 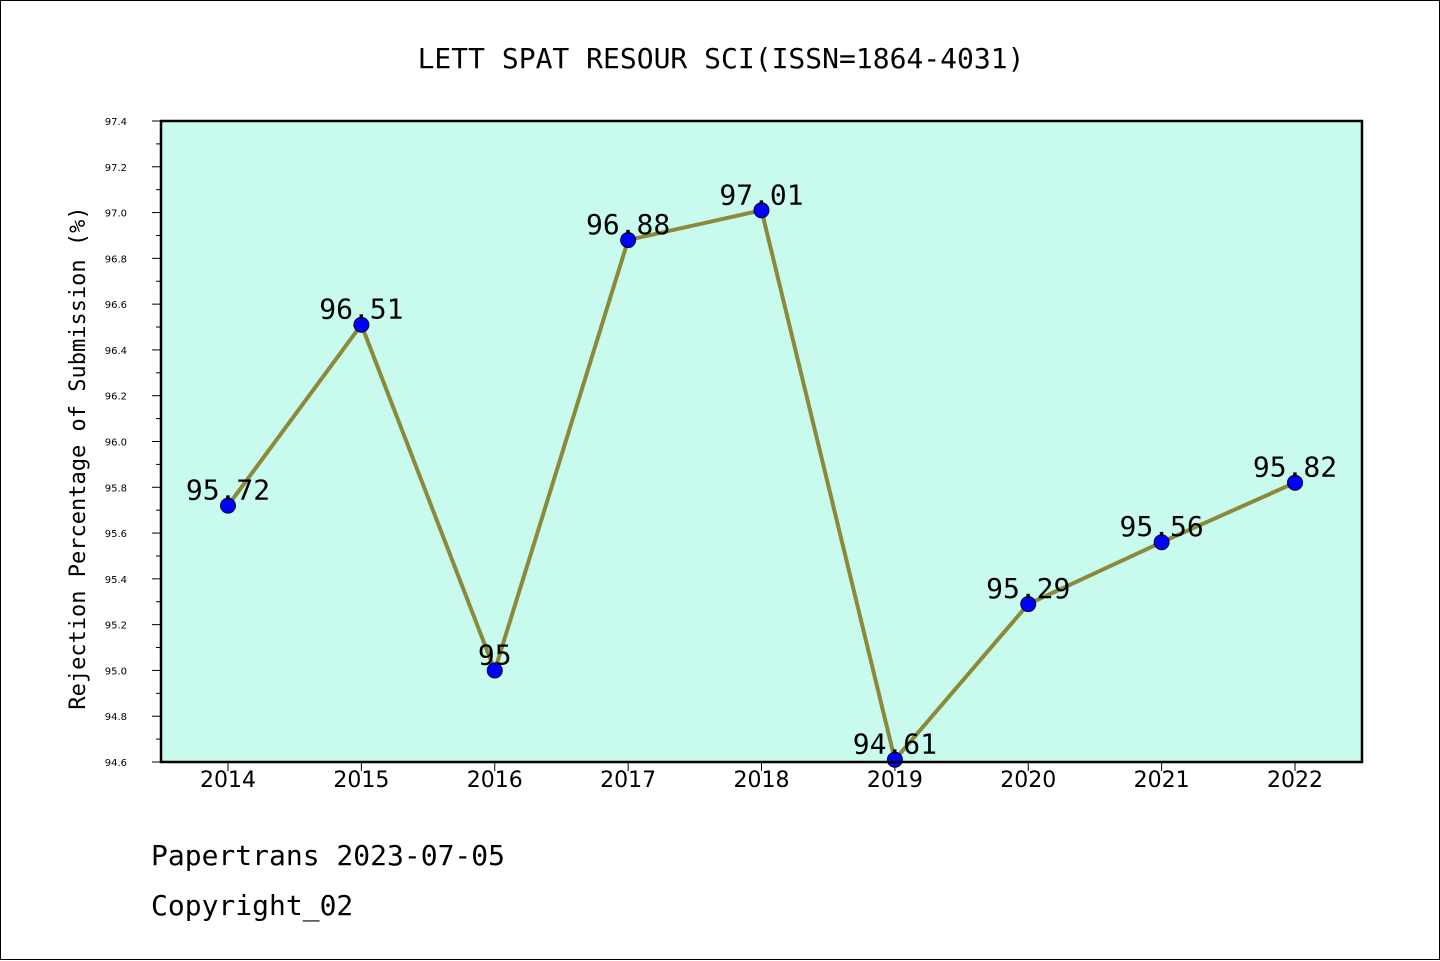 I want to click on y-tick-label: 96.4, so click(x=116, y=351).